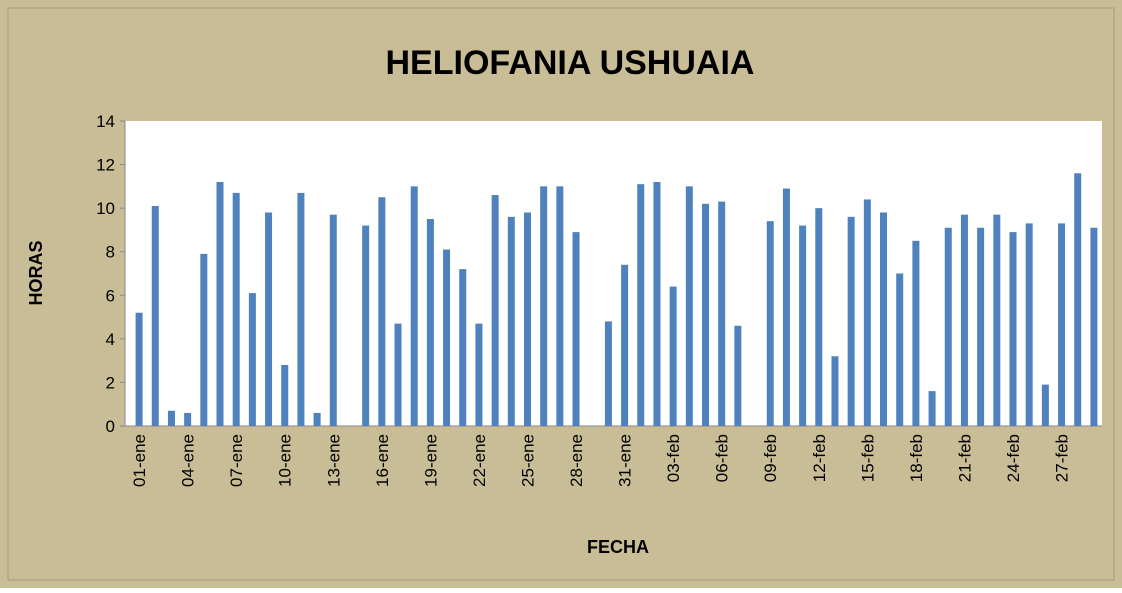 This screenshot has width=1122, height=593. Describe the element at coordinates (105, 121) in the screenshot. I see `y-tick-label: 14` at that location.